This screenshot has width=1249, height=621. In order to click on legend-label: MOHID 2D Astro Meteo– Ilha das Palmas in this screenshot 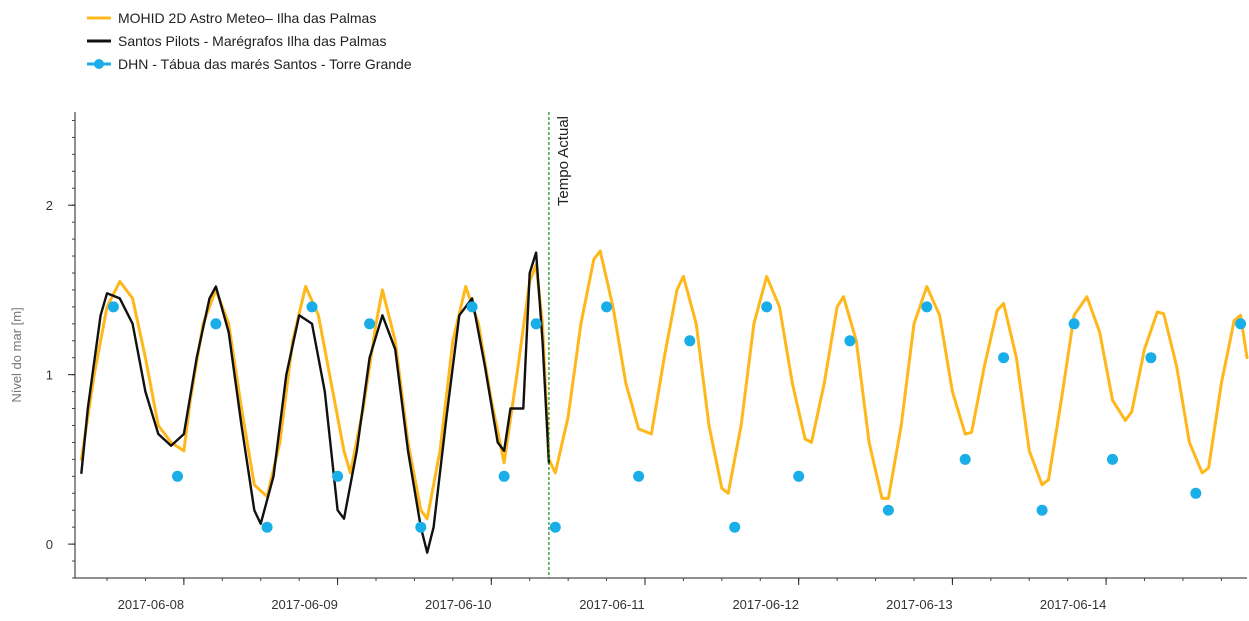, I will do `click(247, 18)`.